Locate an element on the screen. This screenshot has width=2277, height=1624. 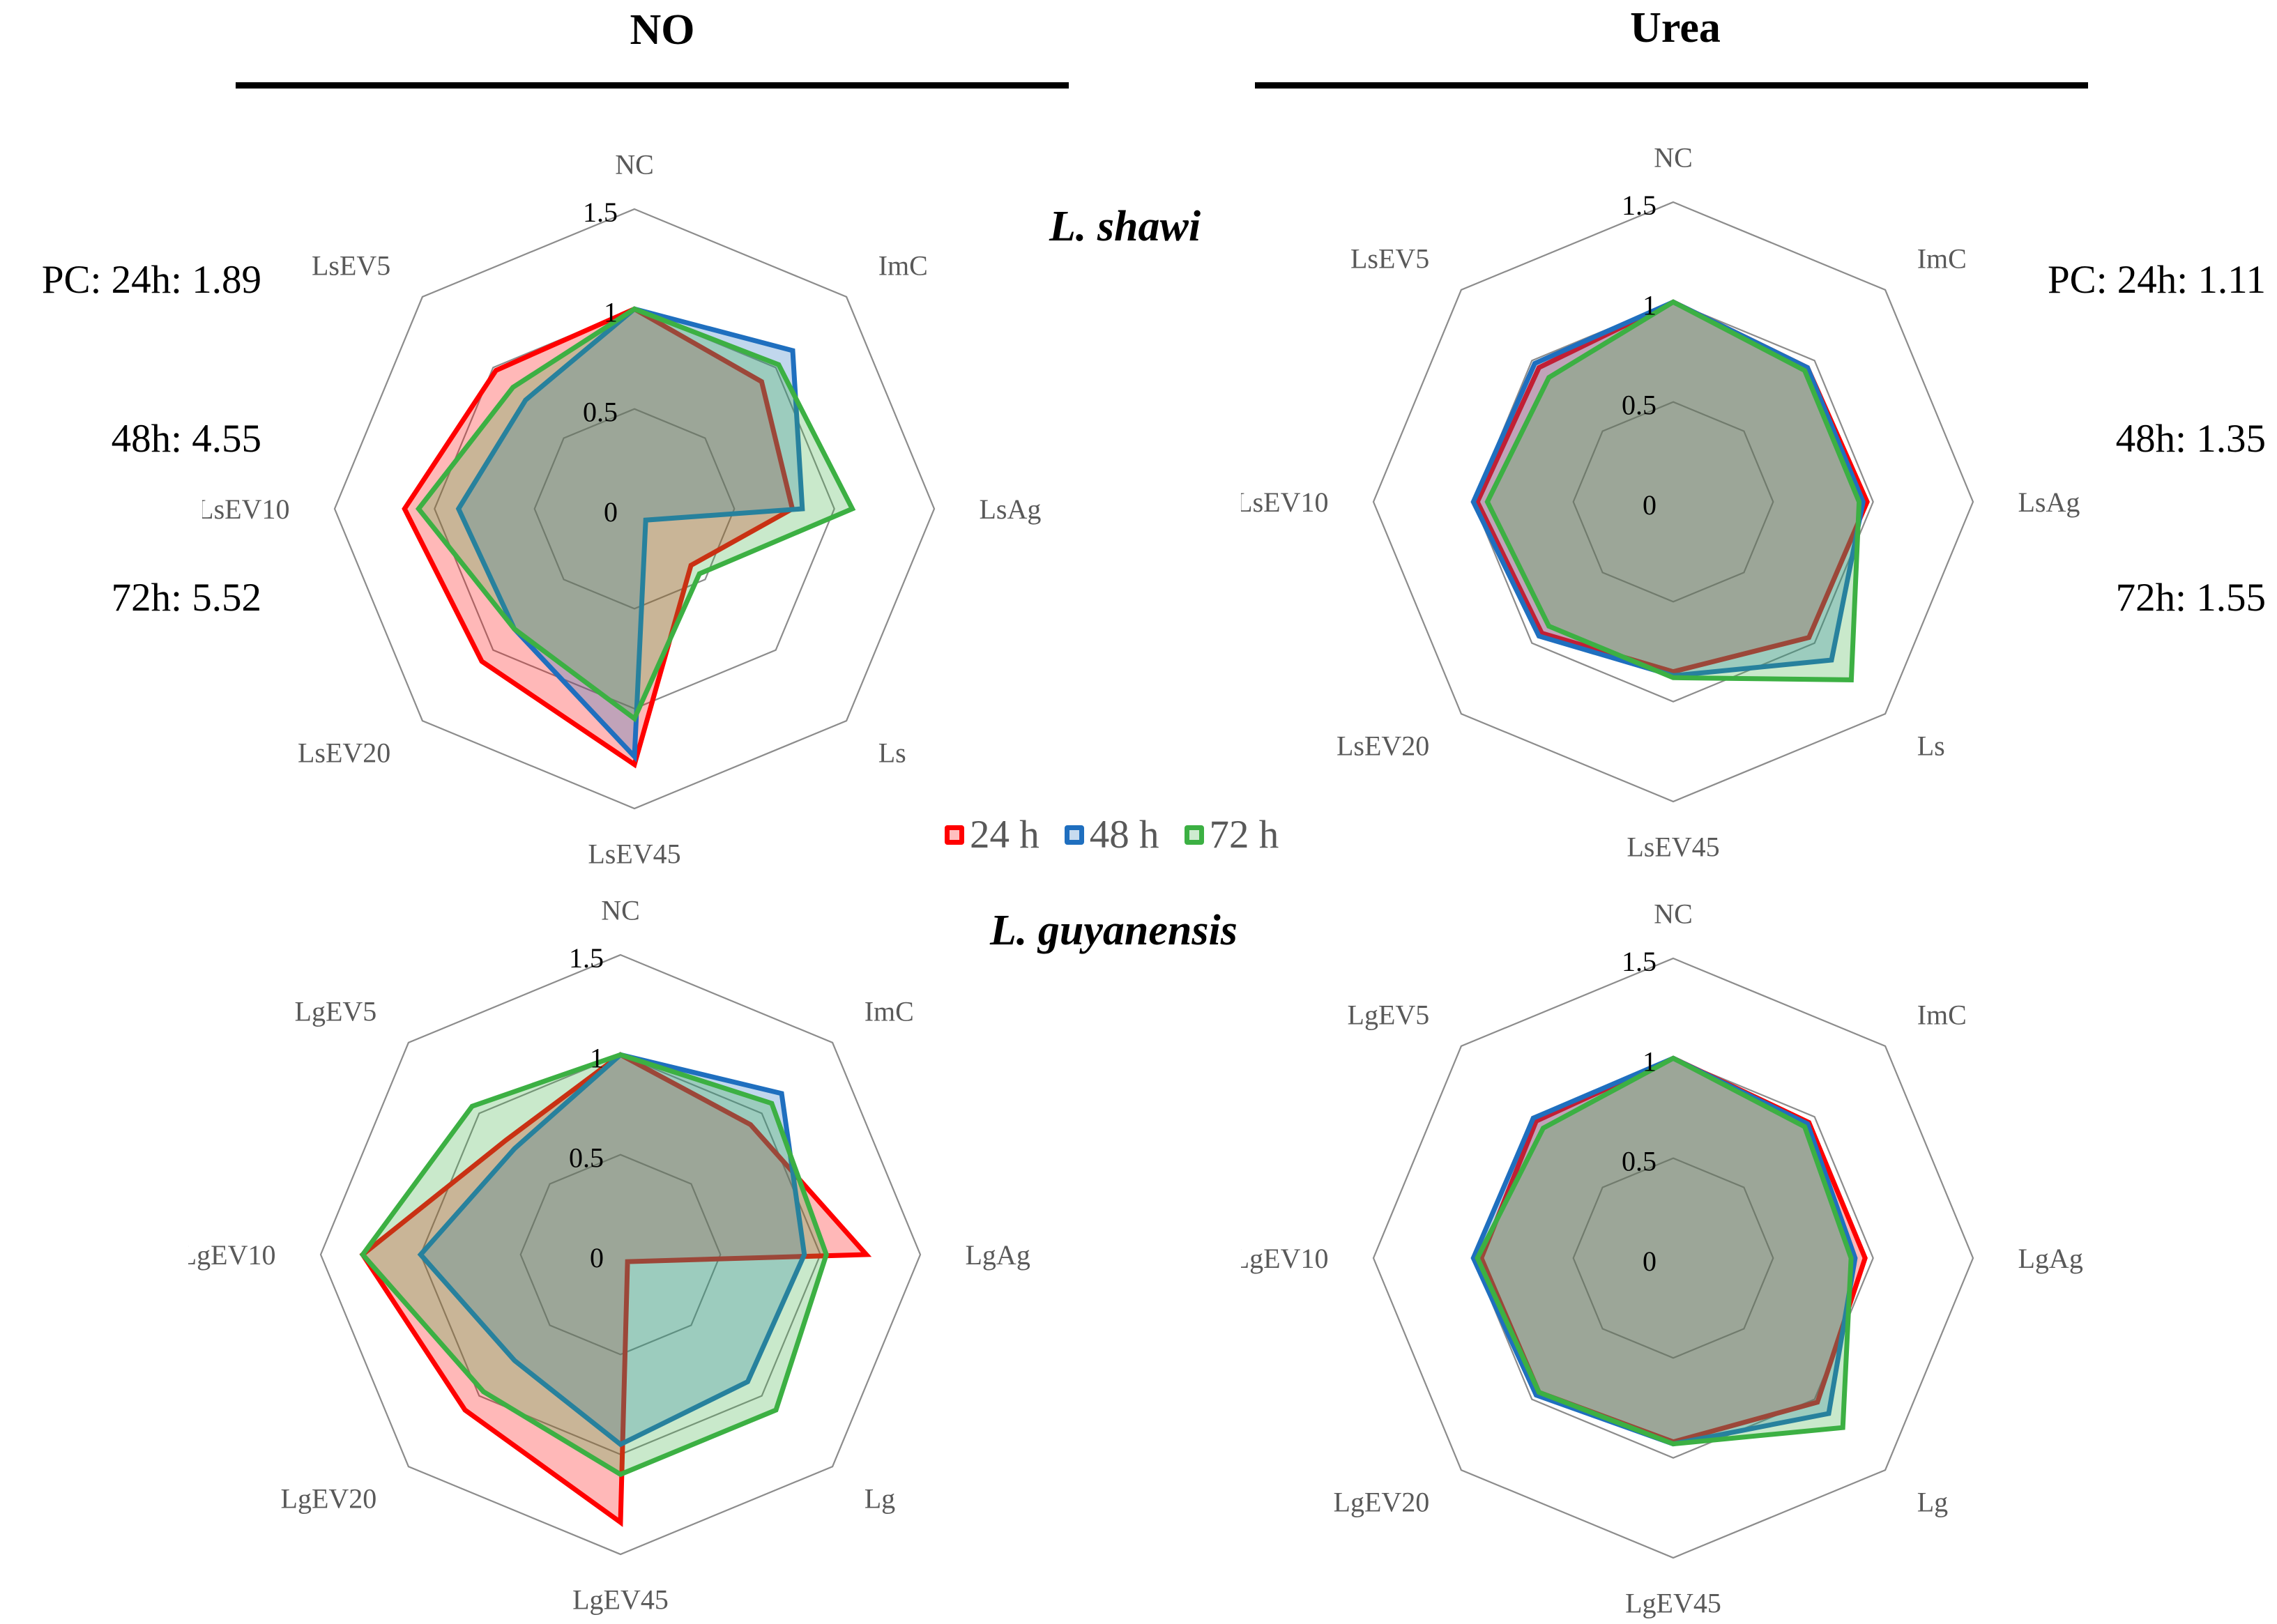
legend-swatch-72h is located at coordinates (1194, 835).